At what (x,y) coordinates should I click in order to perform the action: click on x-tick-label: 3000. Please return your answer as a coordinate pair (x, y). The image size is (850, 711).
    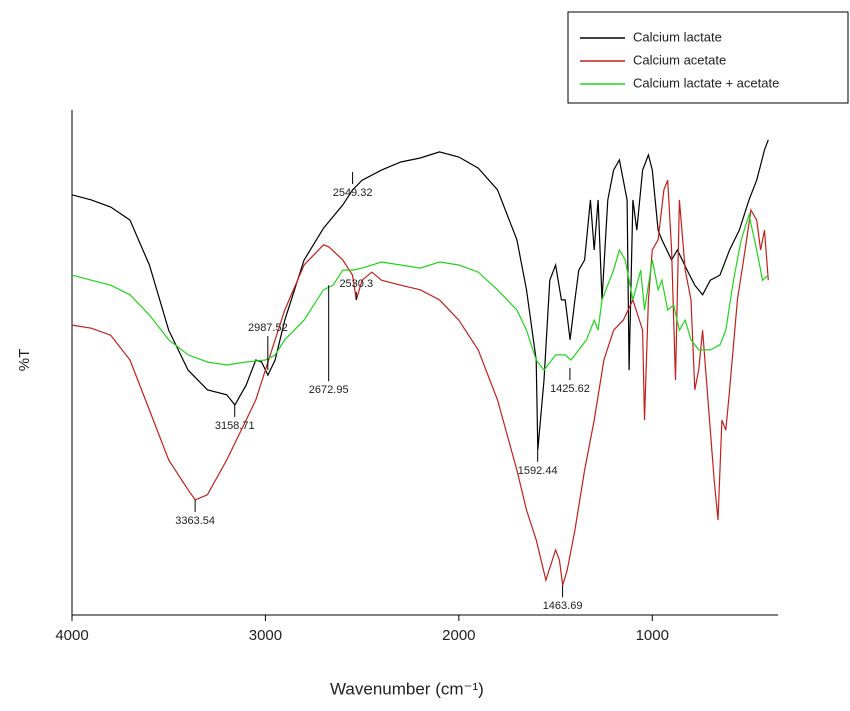
    Looking at the image, I should click on (265, 635).